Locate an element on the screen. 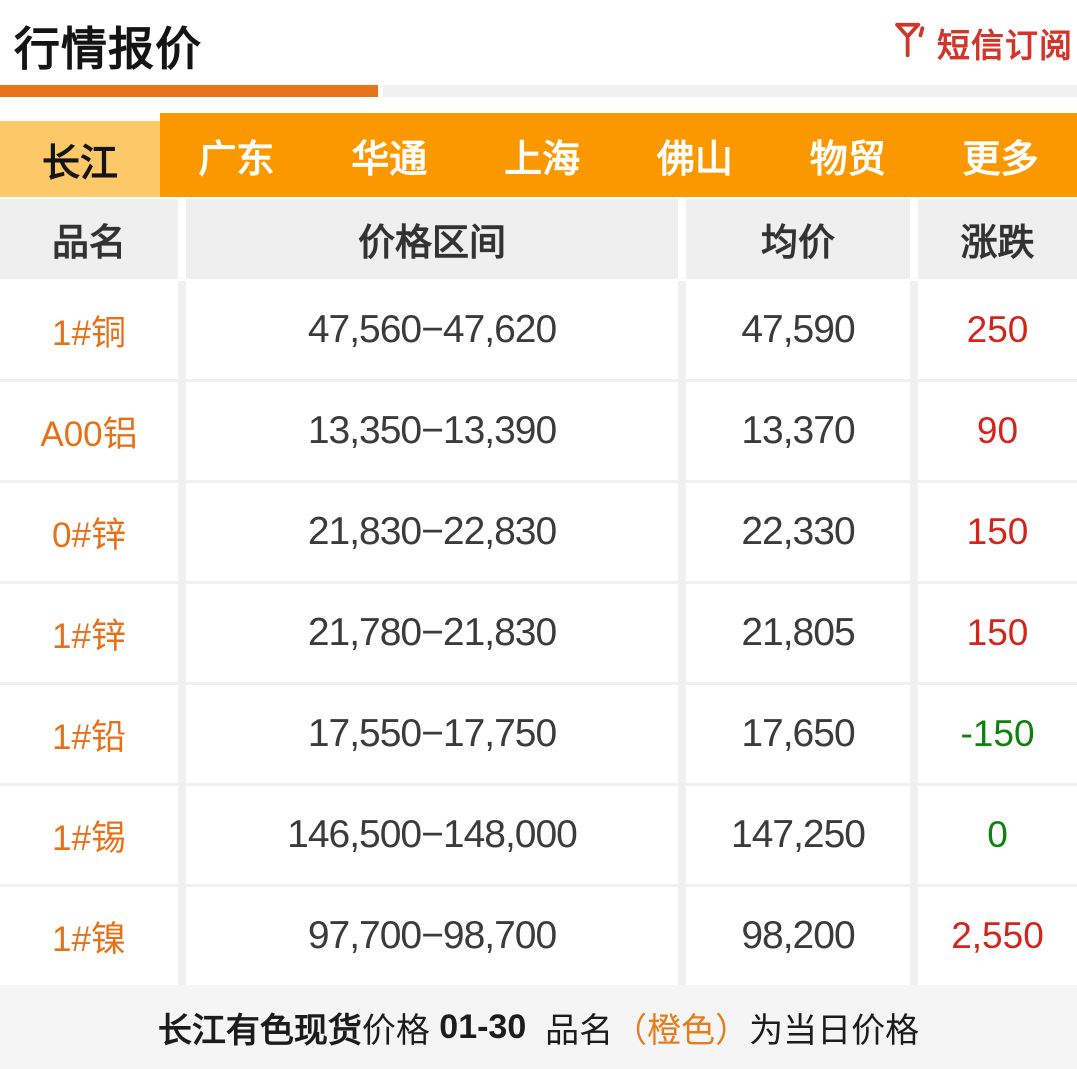 Image resolution: width=1077 pixels, height=1069 pixels. tab-上海: 上海 is located at coordinates (542, 159).